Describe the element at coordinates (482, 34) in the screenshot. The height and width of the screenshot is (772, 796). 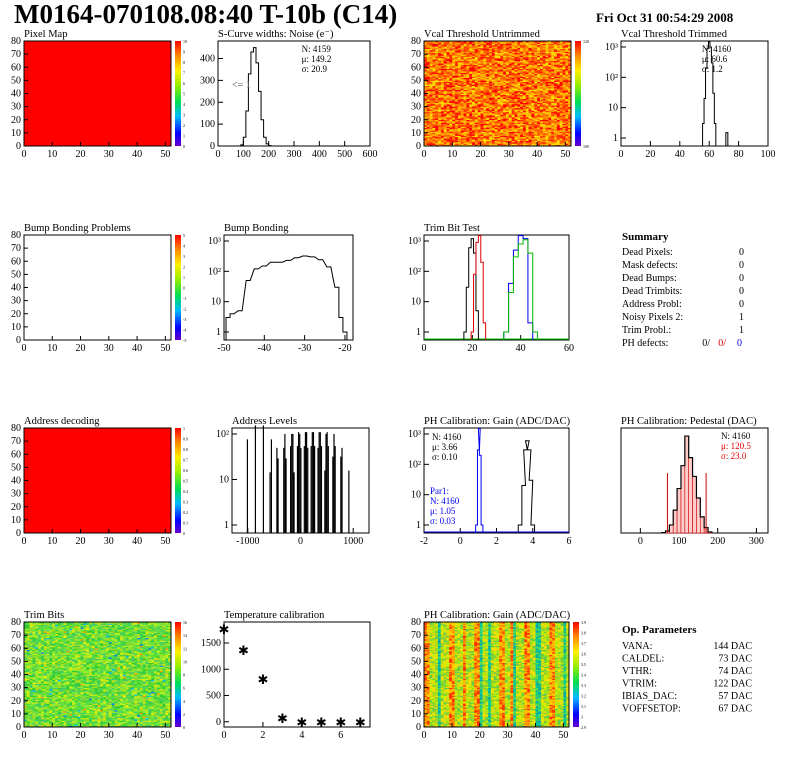
I see `panel-title: Vcal Threshold Untrimmed` at that location.